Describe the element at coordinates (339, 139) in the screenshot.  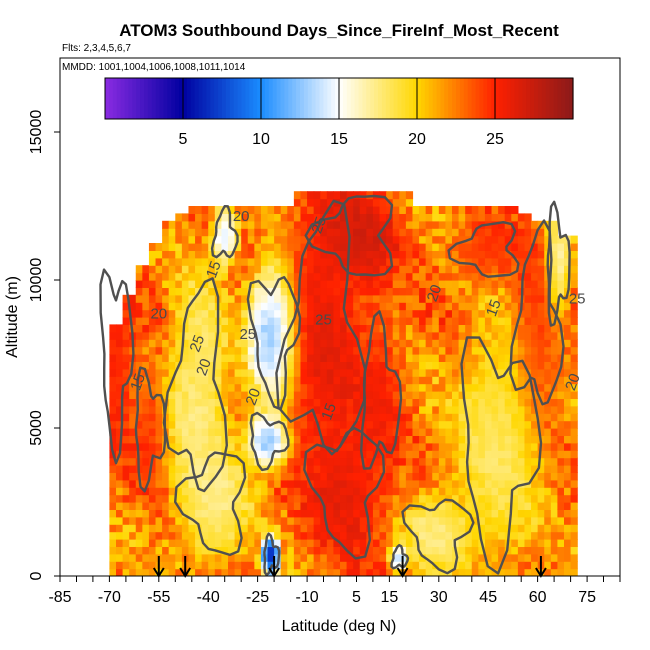
I see `colorbar-tick-label: 15` at that location.